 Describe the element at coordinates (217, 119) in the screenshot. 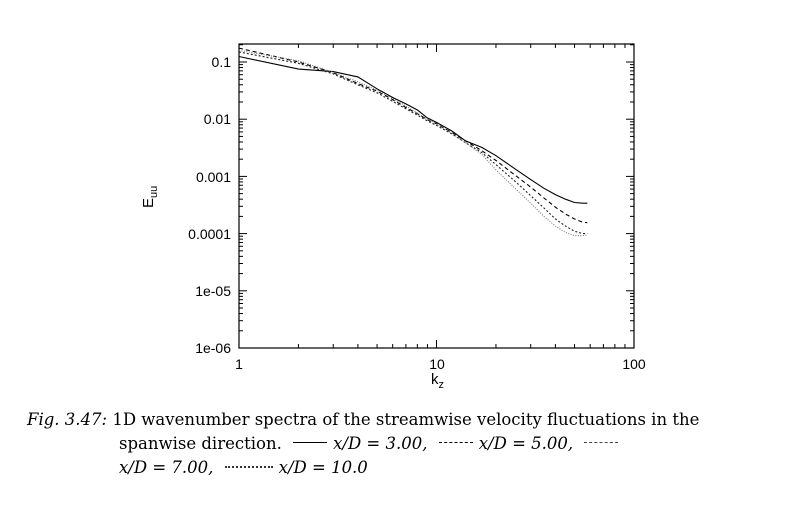

I see `y-tick-label: 0.01` at that location.